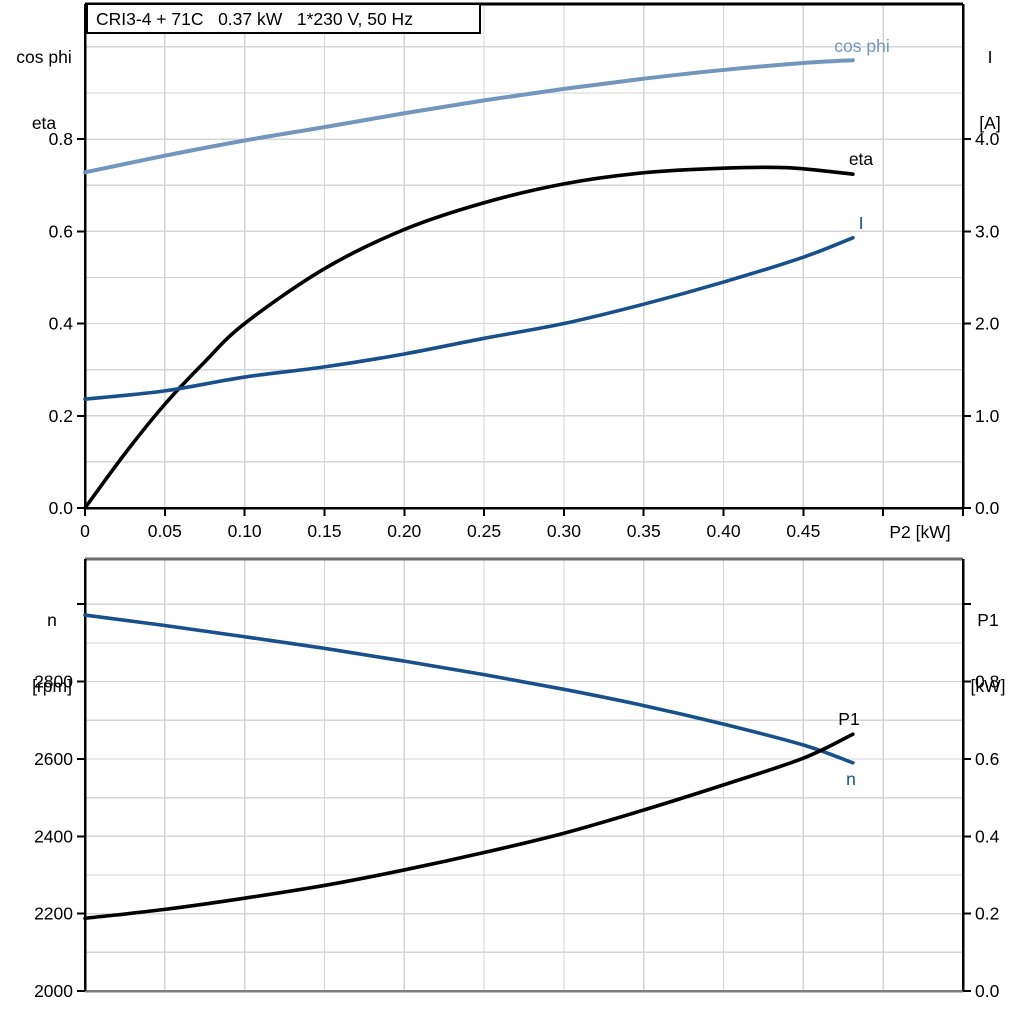 Image resolution: width=1024 pixels, height=1024 pixels. Describe the element at coordinates (564, 531) in the screenshot. I see `x-axis-tick-label: 0.30` at that location.